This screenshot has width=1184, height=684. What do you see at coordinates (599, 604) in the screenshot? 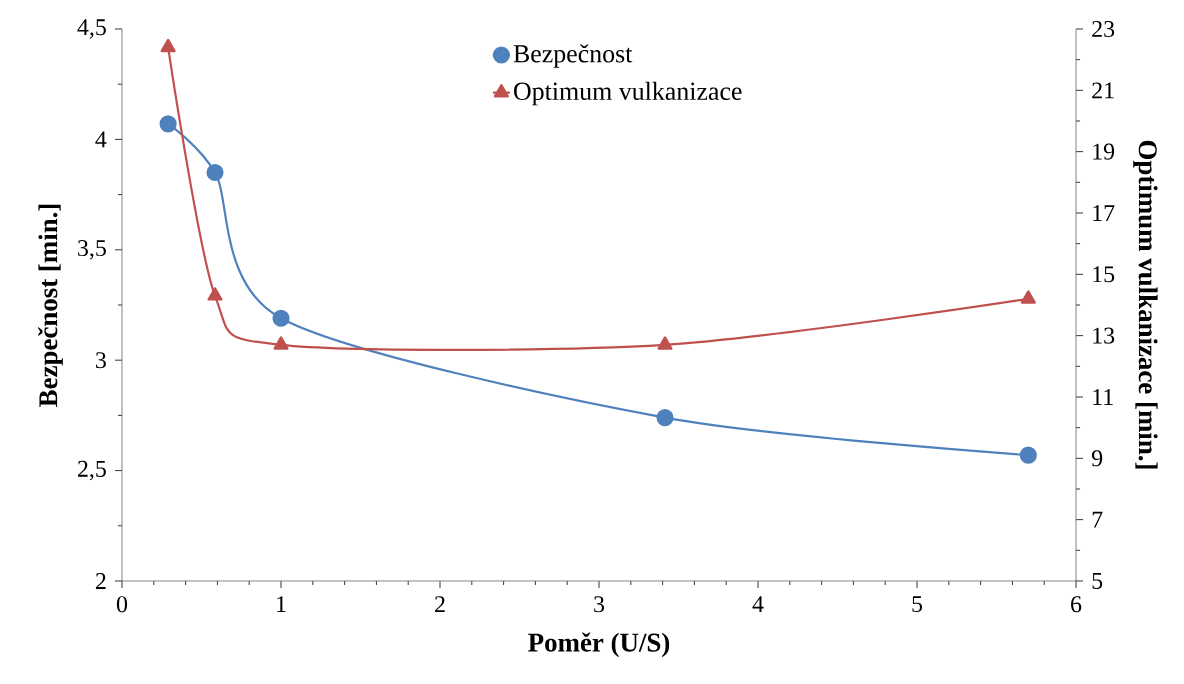
I see `x-tick-label: 3` at bounding box center [599, 604].